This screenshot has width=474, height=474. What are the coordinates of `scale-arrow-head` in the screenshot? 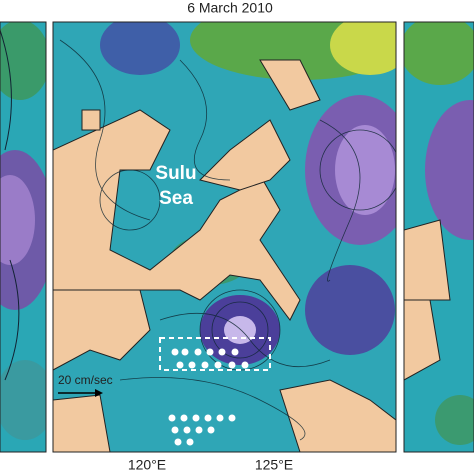 It's located at (99, 393).